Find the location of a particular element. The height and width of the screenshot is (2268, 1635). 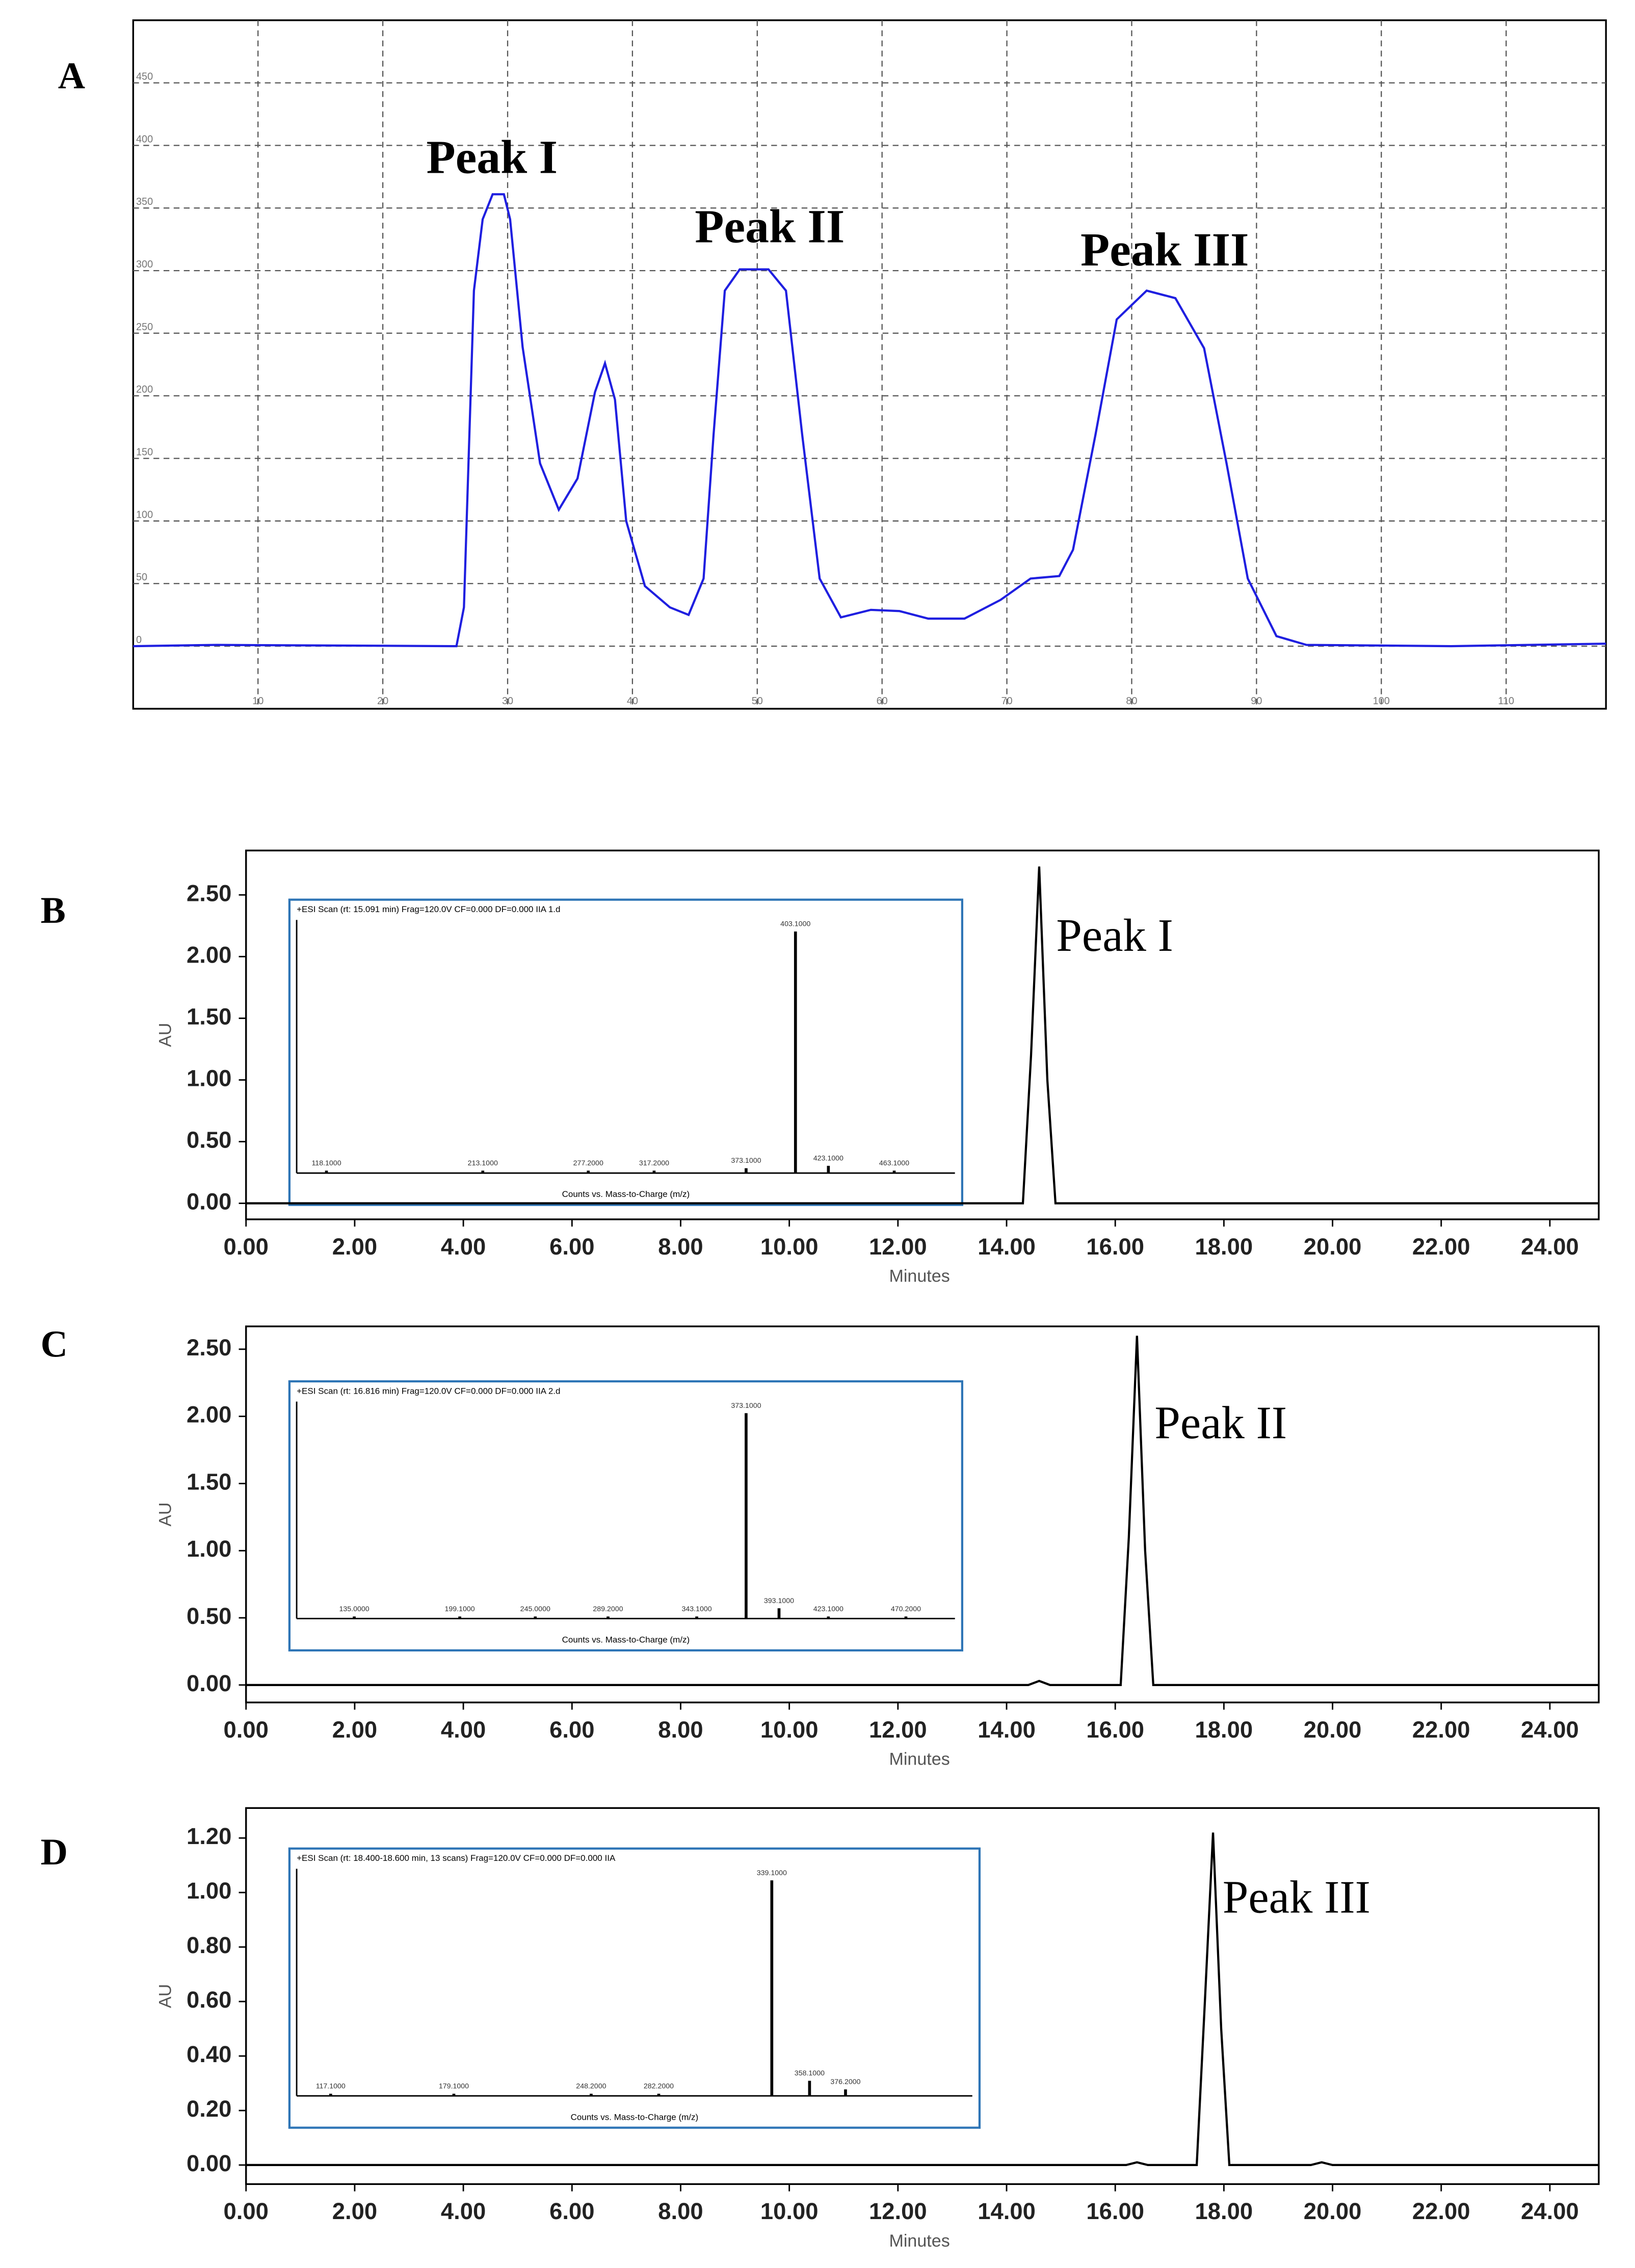

peak-label: 199.1000 is located at coordinates (459, 1609).